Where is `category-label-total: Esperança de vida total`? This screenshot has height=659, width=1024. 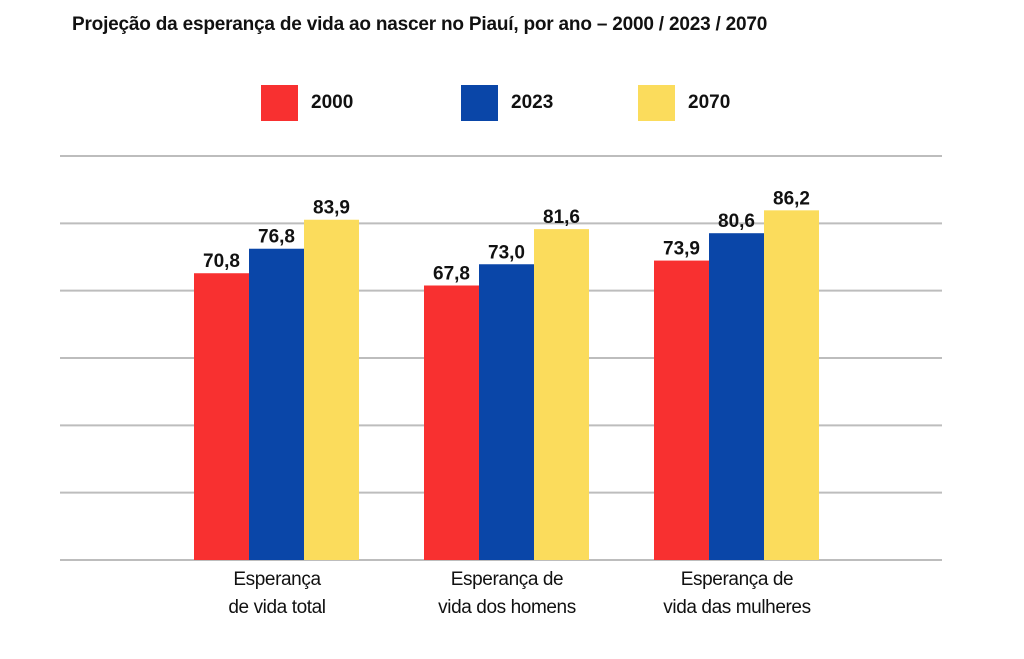 category-label-total: Esperança de vida total is located at coordinates (277, 594).